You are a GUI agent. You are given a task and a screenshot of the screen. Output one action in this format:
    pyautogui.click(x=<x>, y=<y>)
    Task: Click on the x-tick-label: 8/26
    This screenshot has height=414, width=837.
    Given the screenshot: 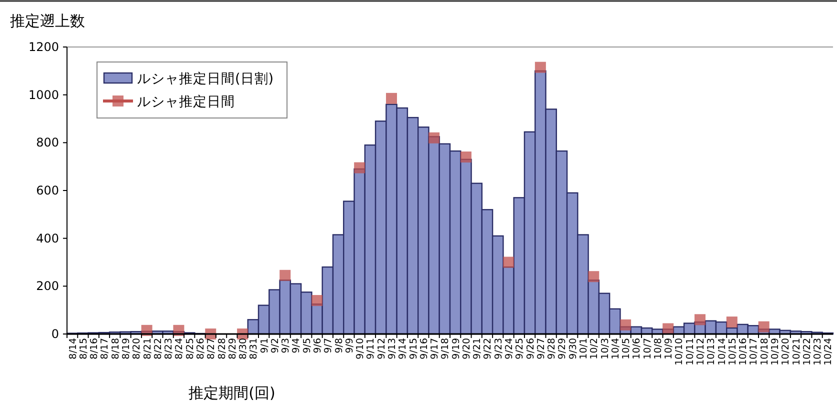 What is the action you would take?
    pyautogui.click(x=200, y=349)
    